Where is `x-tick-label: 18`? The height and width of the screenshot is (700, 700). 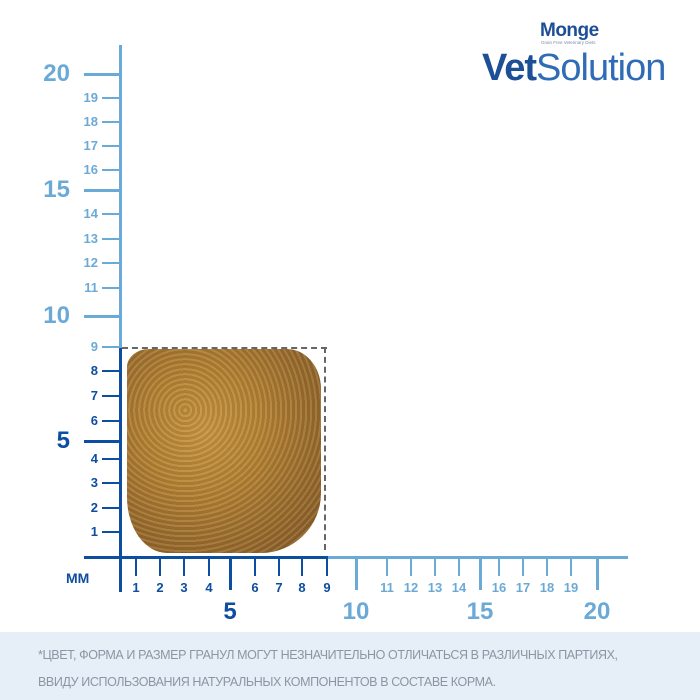 x-tick-label: 18 is located at coordinates (547, 587).